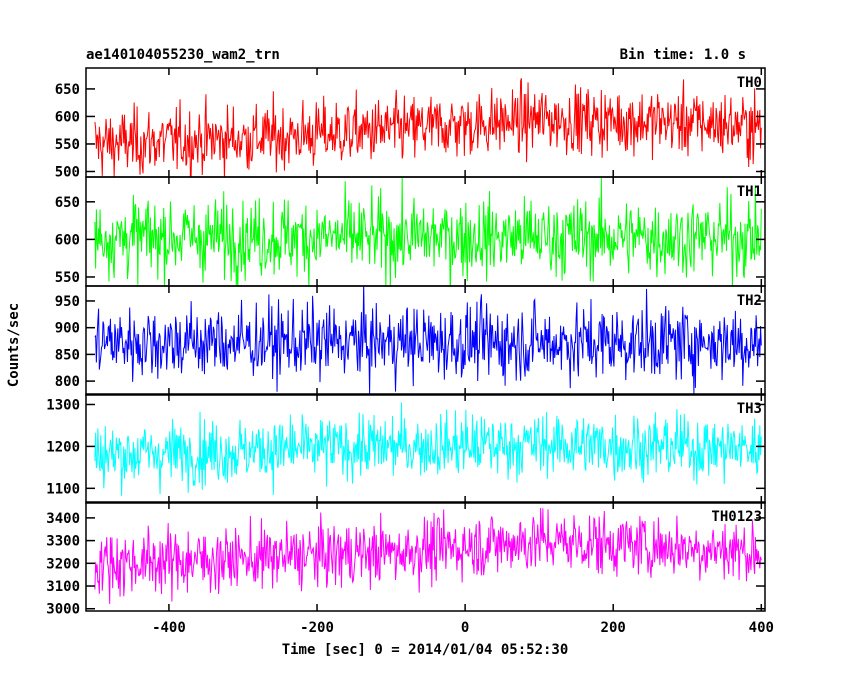  I want to click on series-line-th2, so click(428, 340).